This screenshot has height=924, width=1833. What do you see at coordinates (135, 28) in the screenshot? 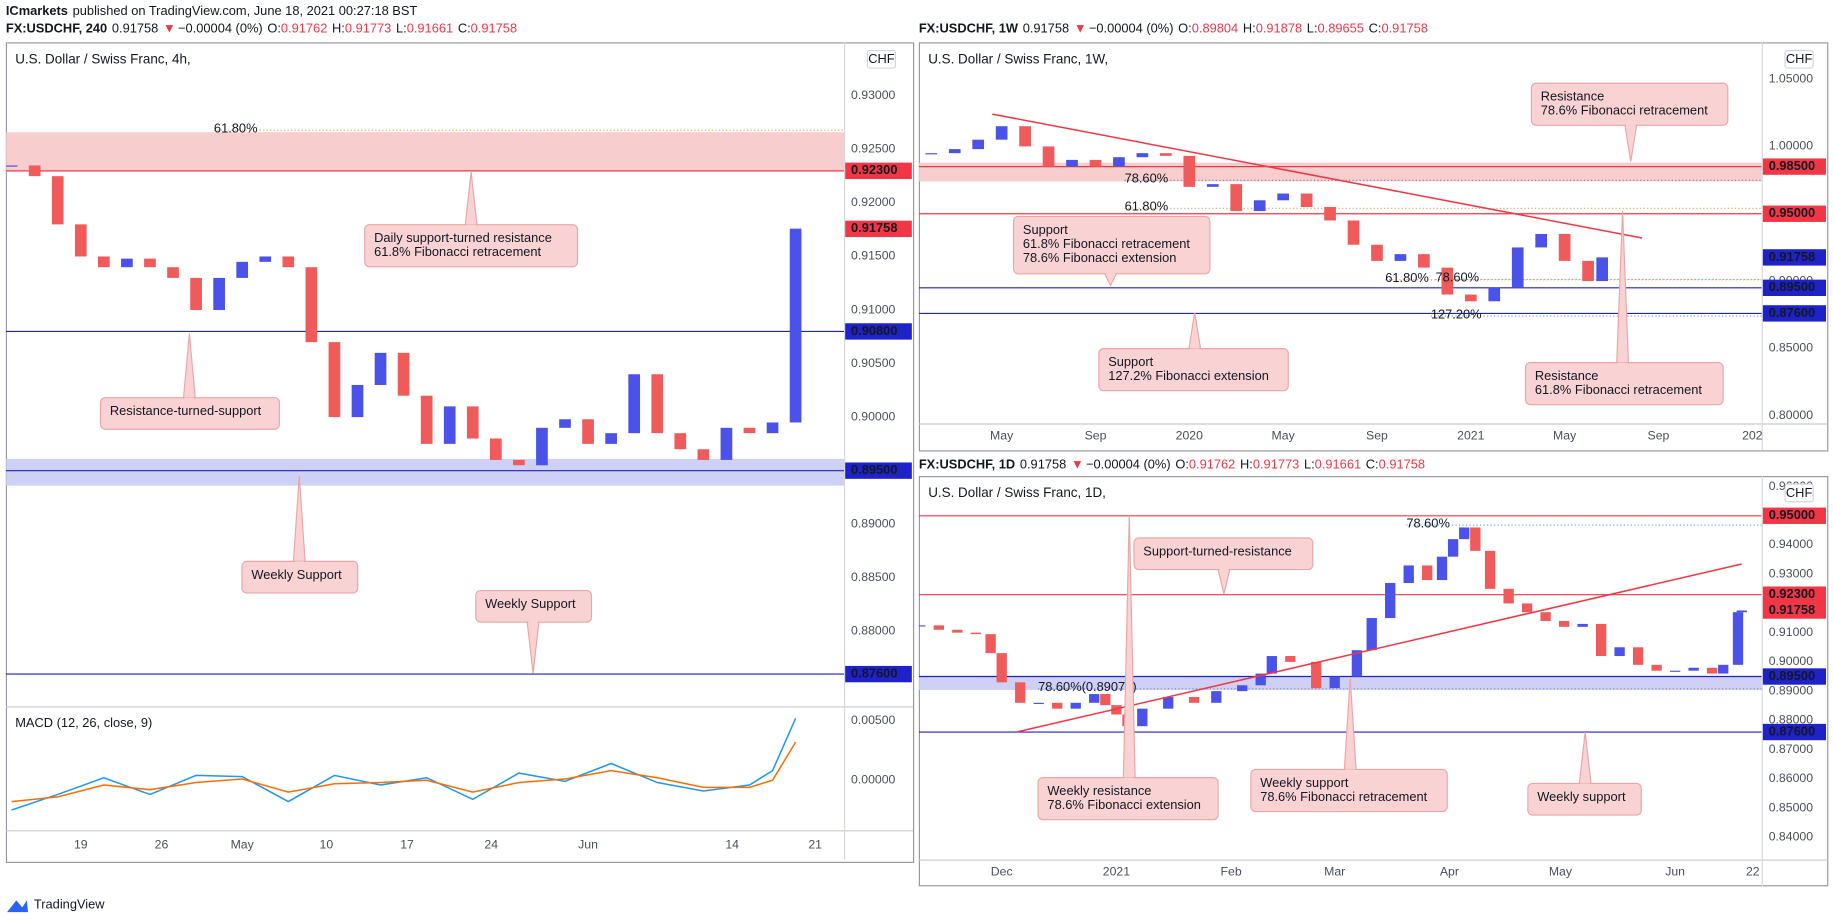
I see `last-price: 0.91758` at bounding box center [135, 28].